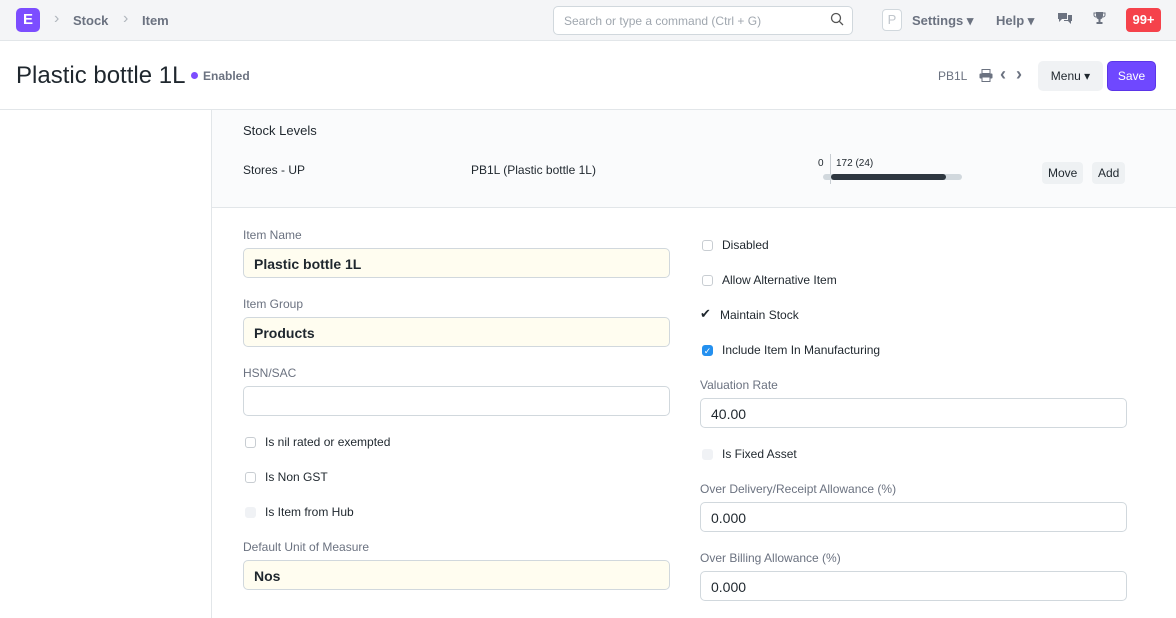  I want to click on page-title: Plastic bottle 1L, so click(101, 75).